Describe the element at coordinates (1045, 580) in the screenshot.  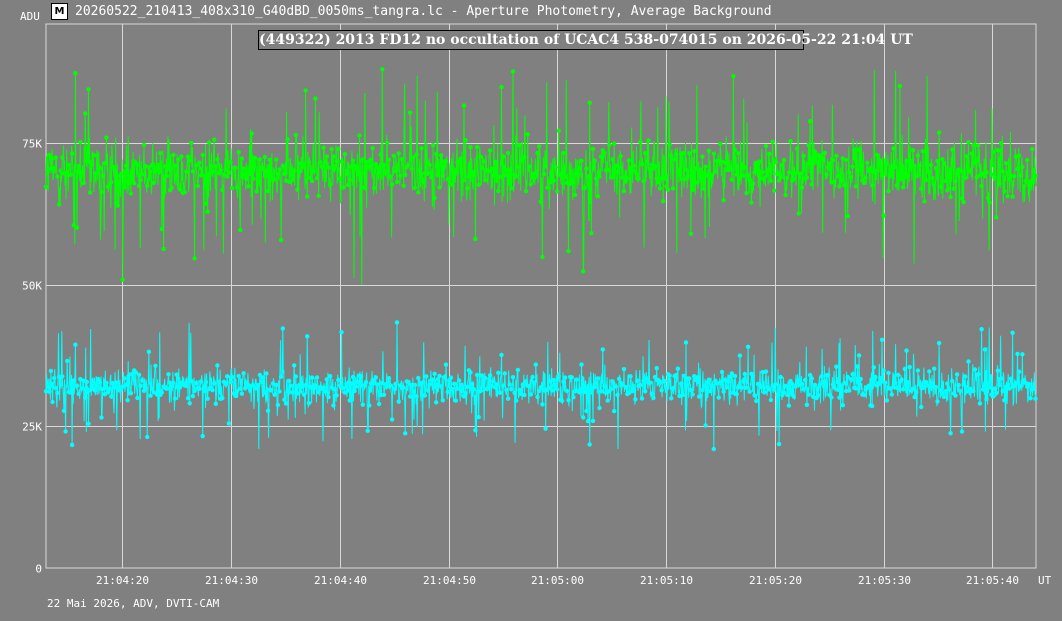
I see `x-axis-unit-label: UT` at that location.